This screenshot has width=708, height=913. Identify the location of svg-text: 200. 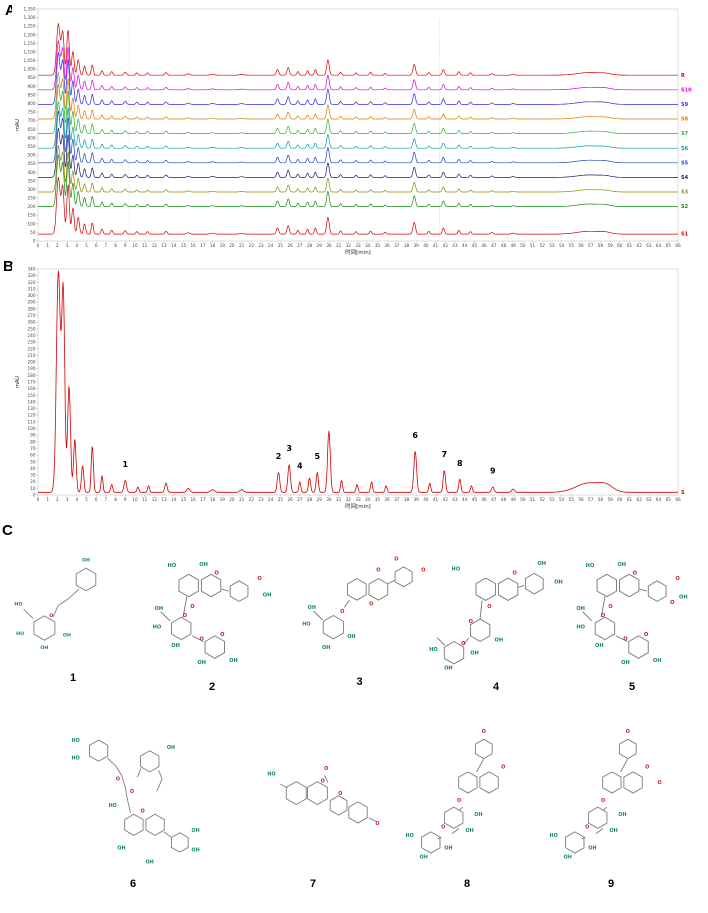
(32, 362).